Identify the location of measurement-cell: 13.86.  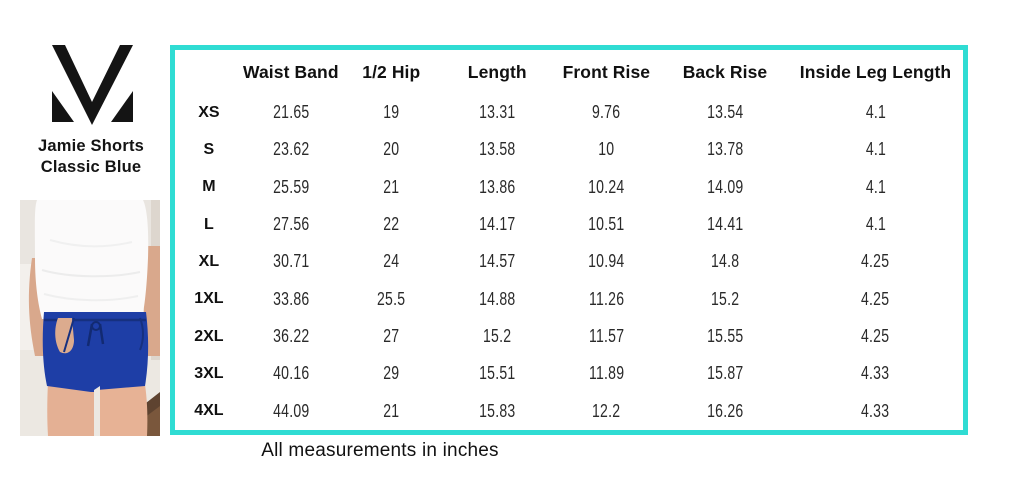
(497, 186).